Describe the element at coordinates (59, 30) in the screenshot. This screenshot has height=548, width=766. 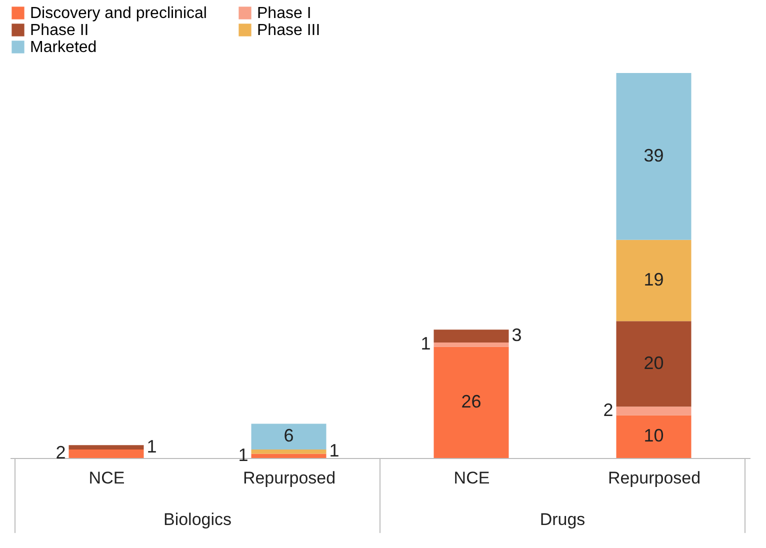
I see `legend-label: Phase II` at that location.